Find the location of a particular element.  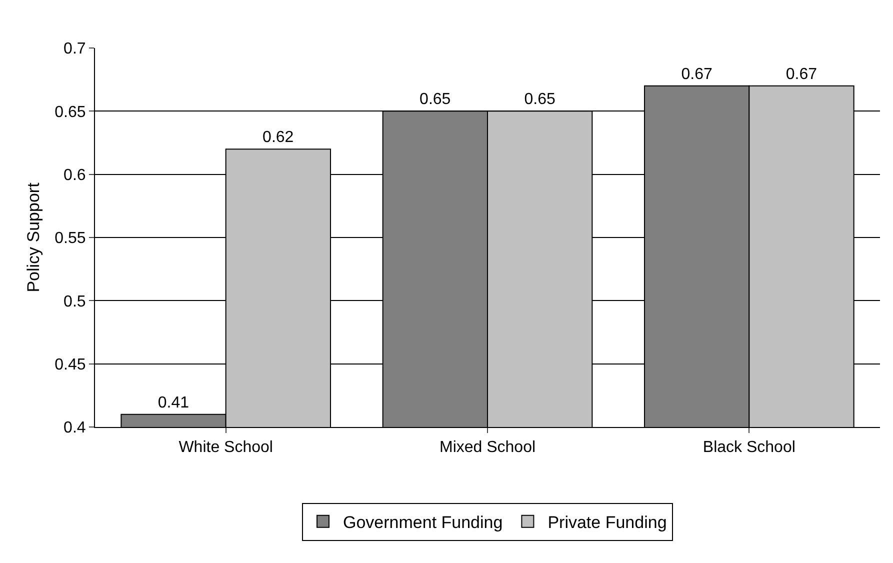

x-tick-label: White School is located at coordinates (225, 447).